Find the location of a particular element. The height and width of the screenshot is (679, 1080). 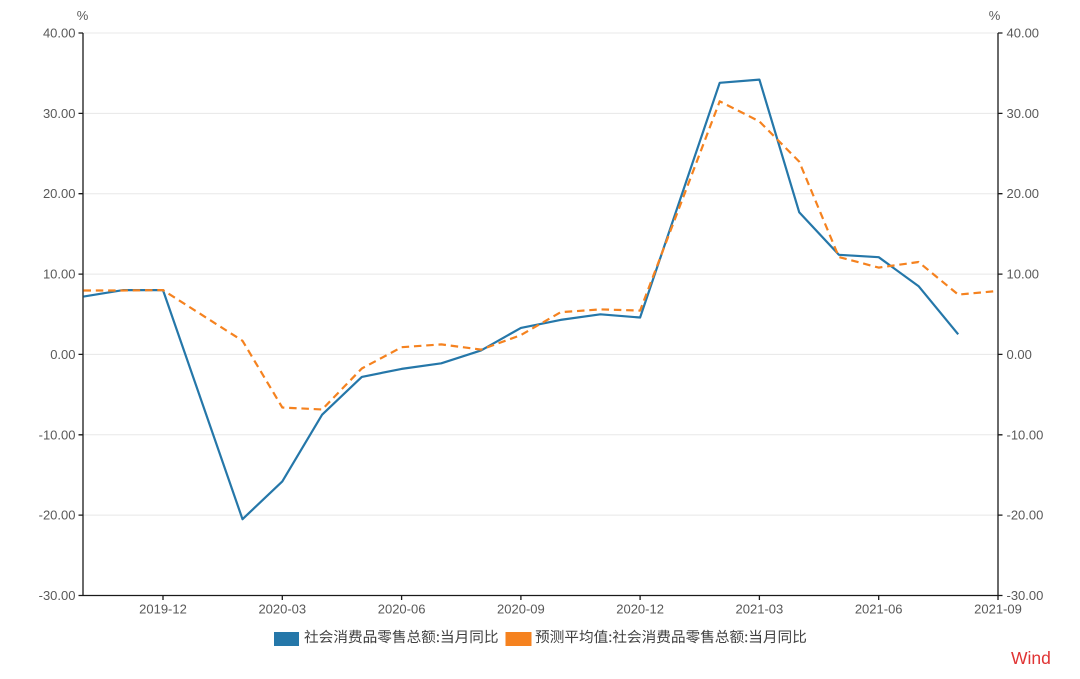

svg-text: 2020-03 is located at coordinates (282, 609).